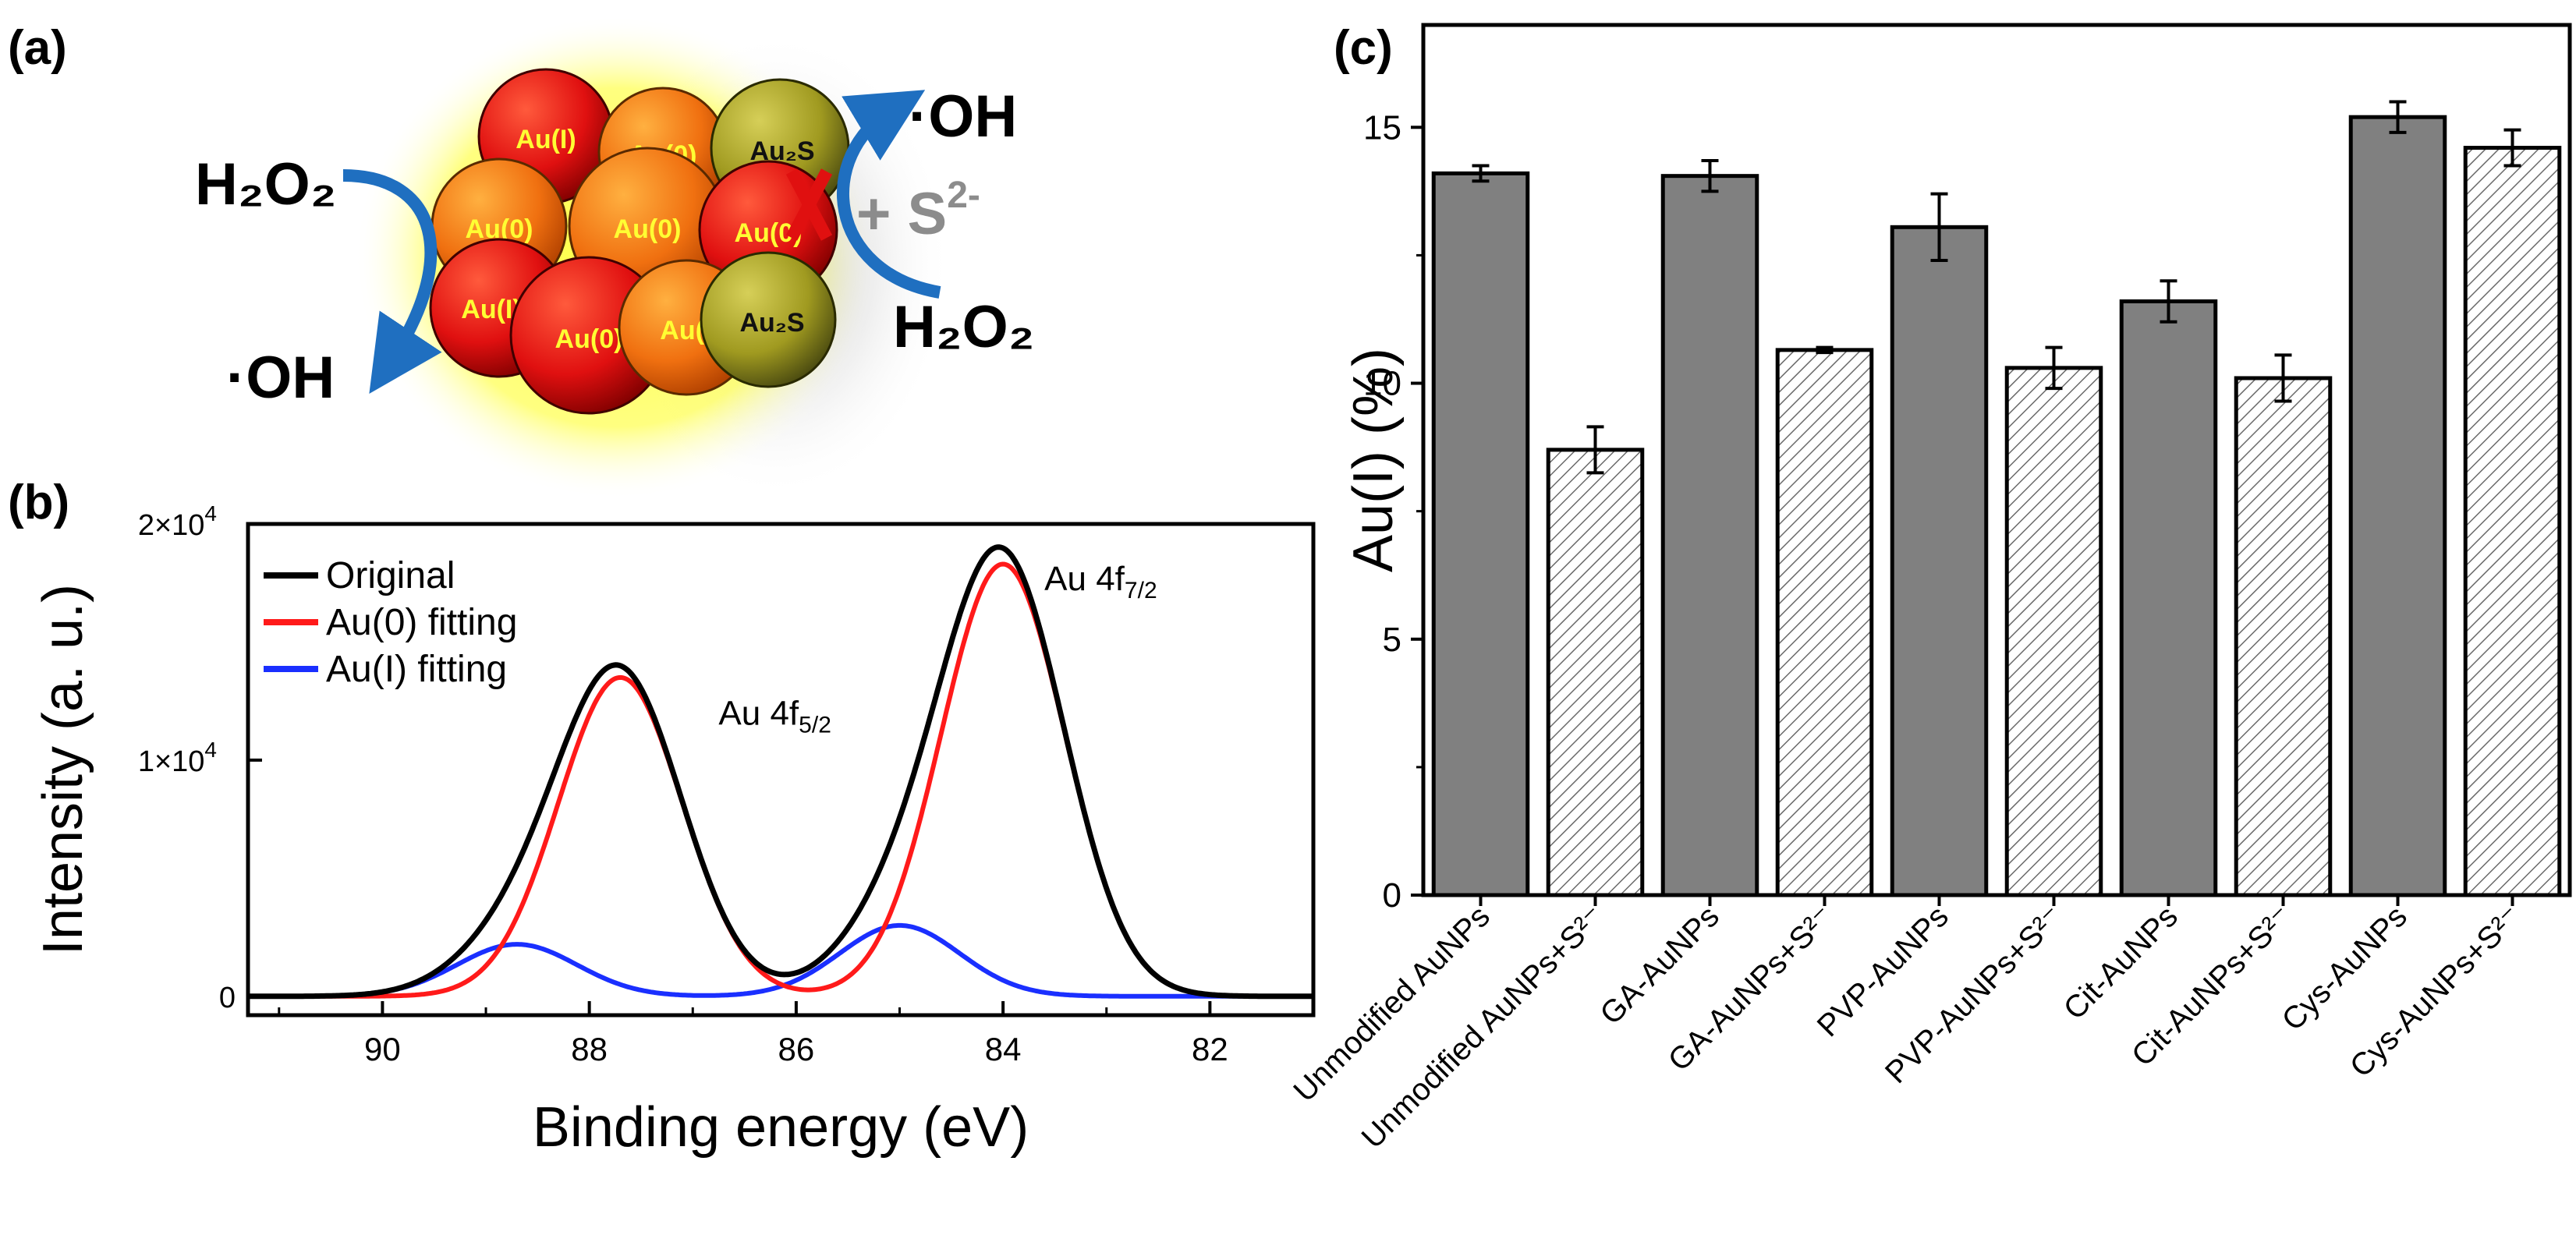 The image size is (2576, 1260). Describe the element at coordinates (1373, 460) in the screenshot. I see `y-axis-label: Au(I) (%)` at that location.